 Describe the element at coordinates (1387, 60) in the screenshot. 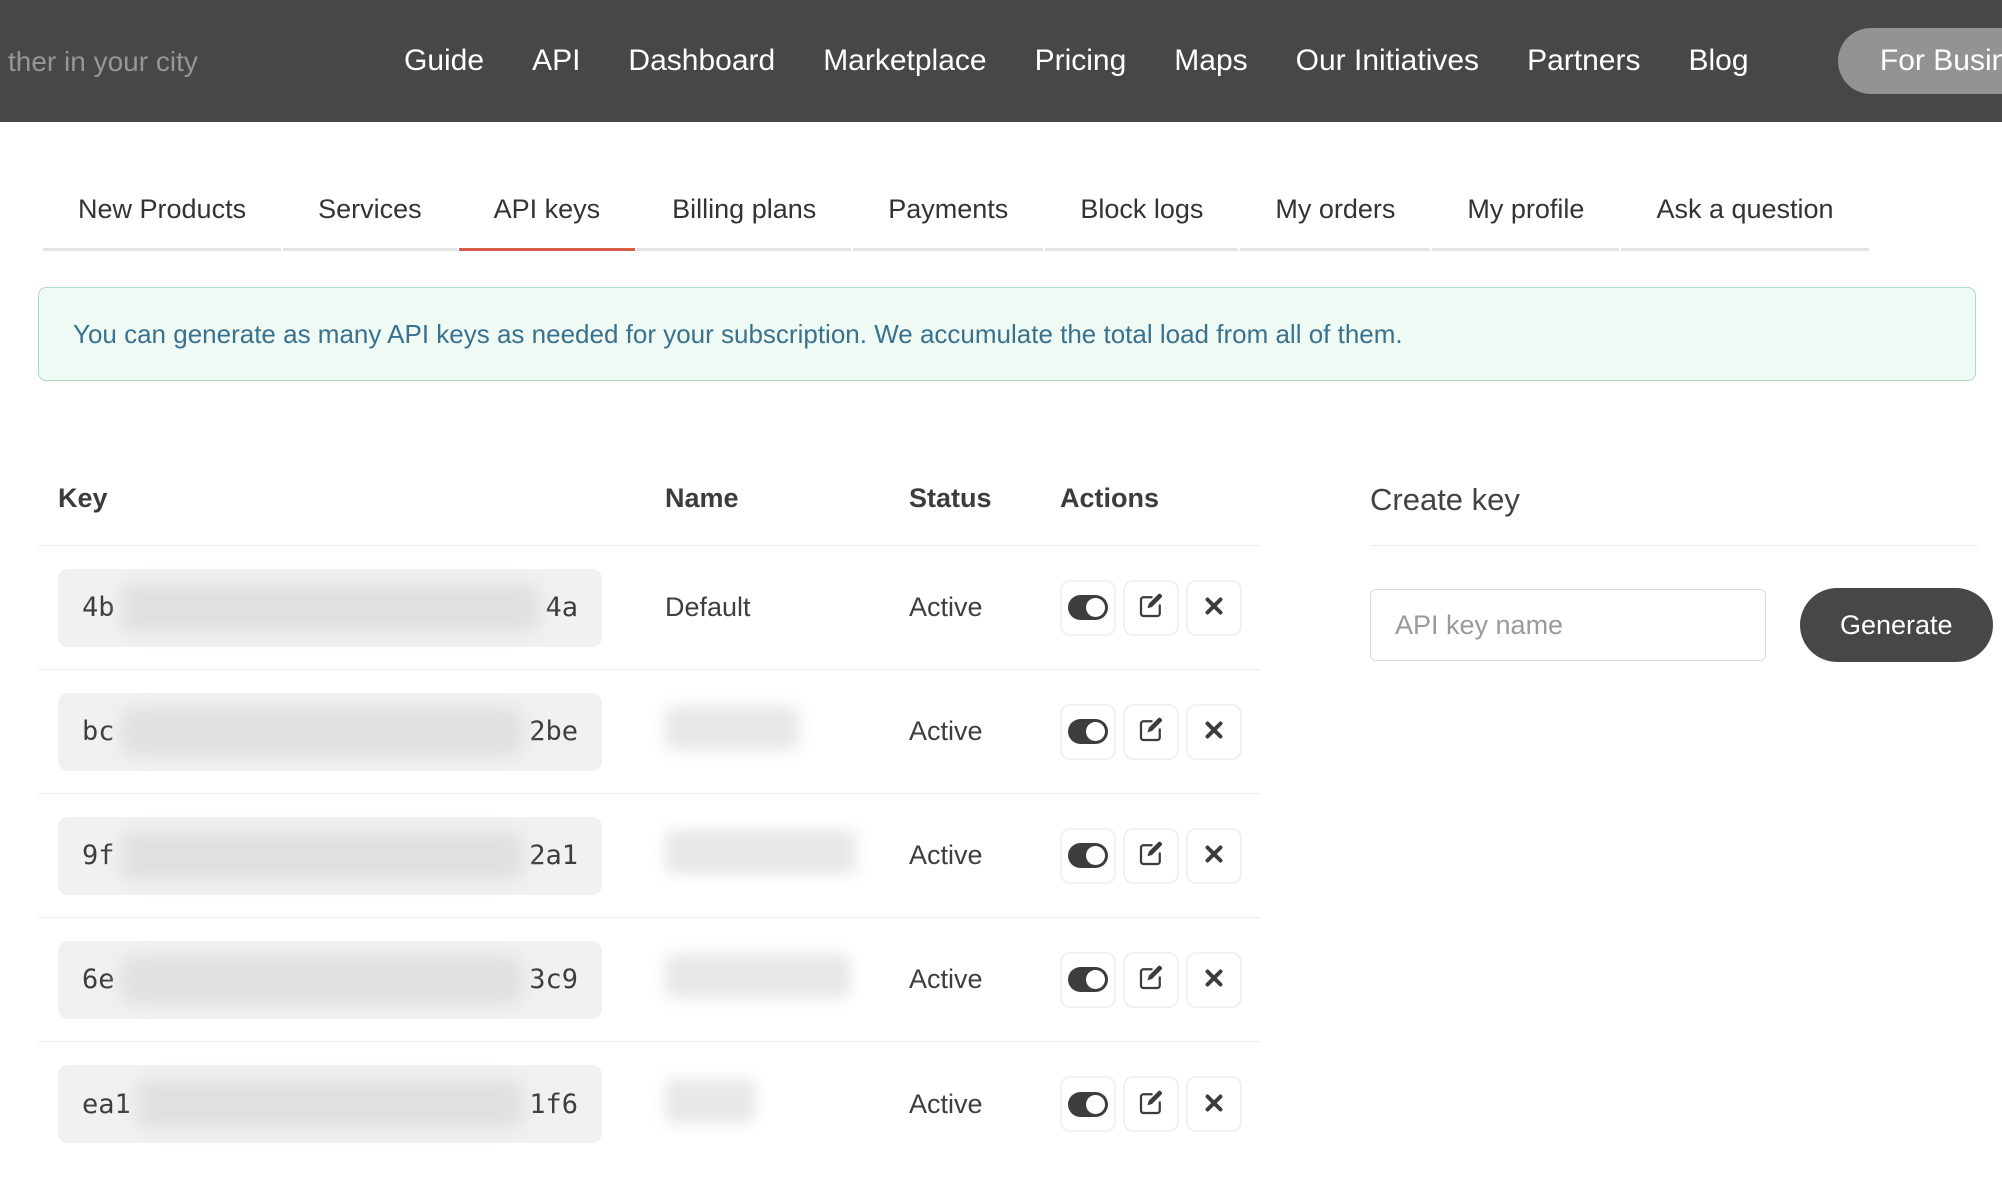

I see `nav-item-our-initiatives: Our Initiatives` at that location.